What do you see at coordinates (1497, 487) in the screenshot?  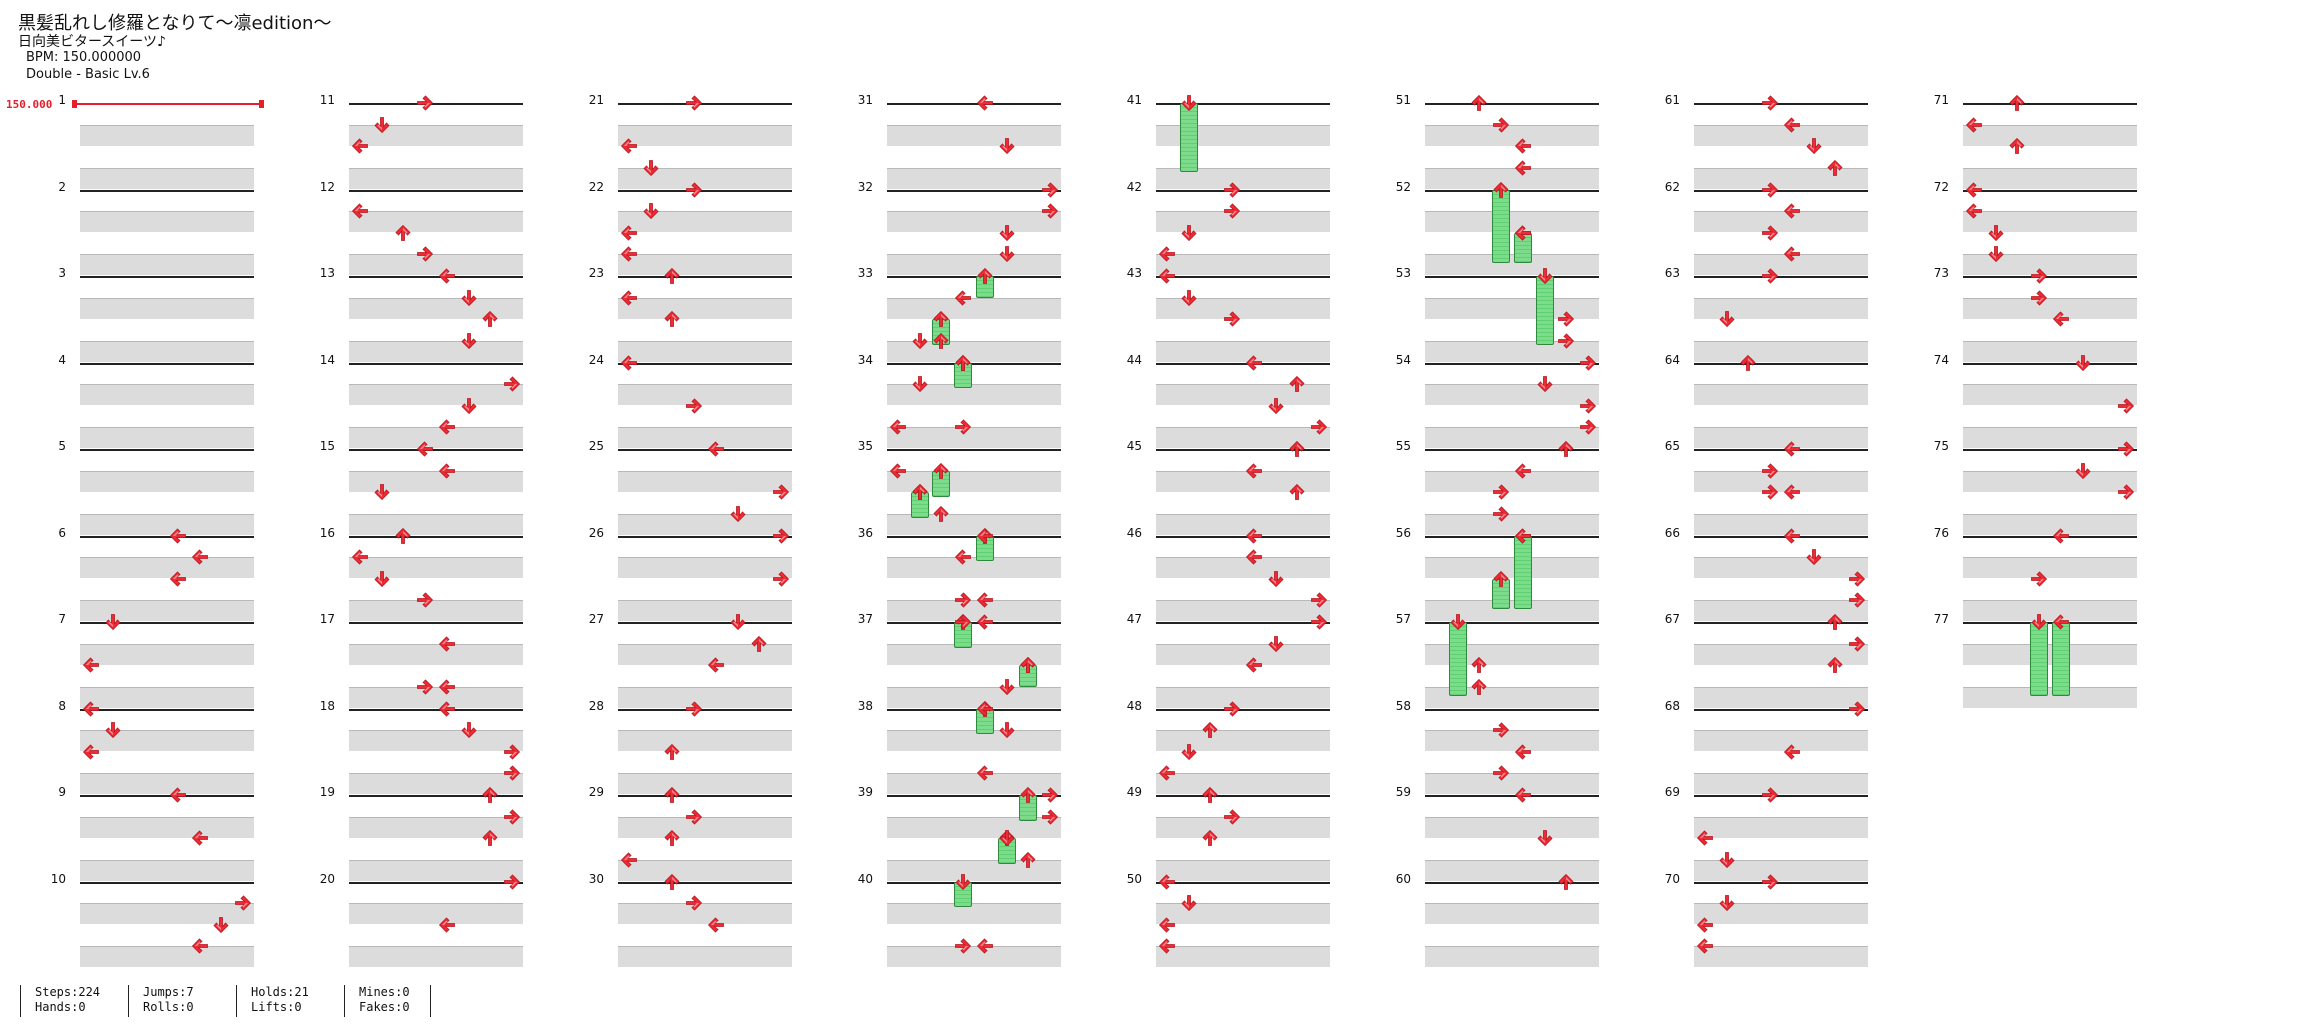 I see `measure-55: 55` at bounding box center [1497, 487].